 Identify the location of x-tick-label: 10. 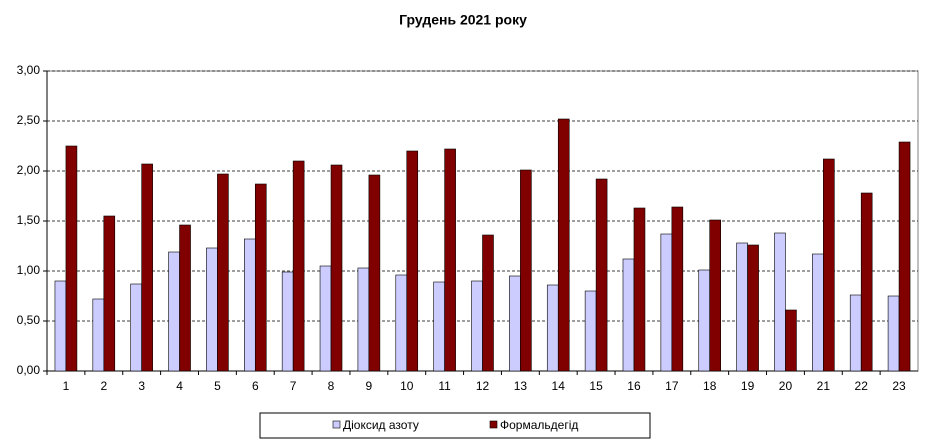
(407, 386).